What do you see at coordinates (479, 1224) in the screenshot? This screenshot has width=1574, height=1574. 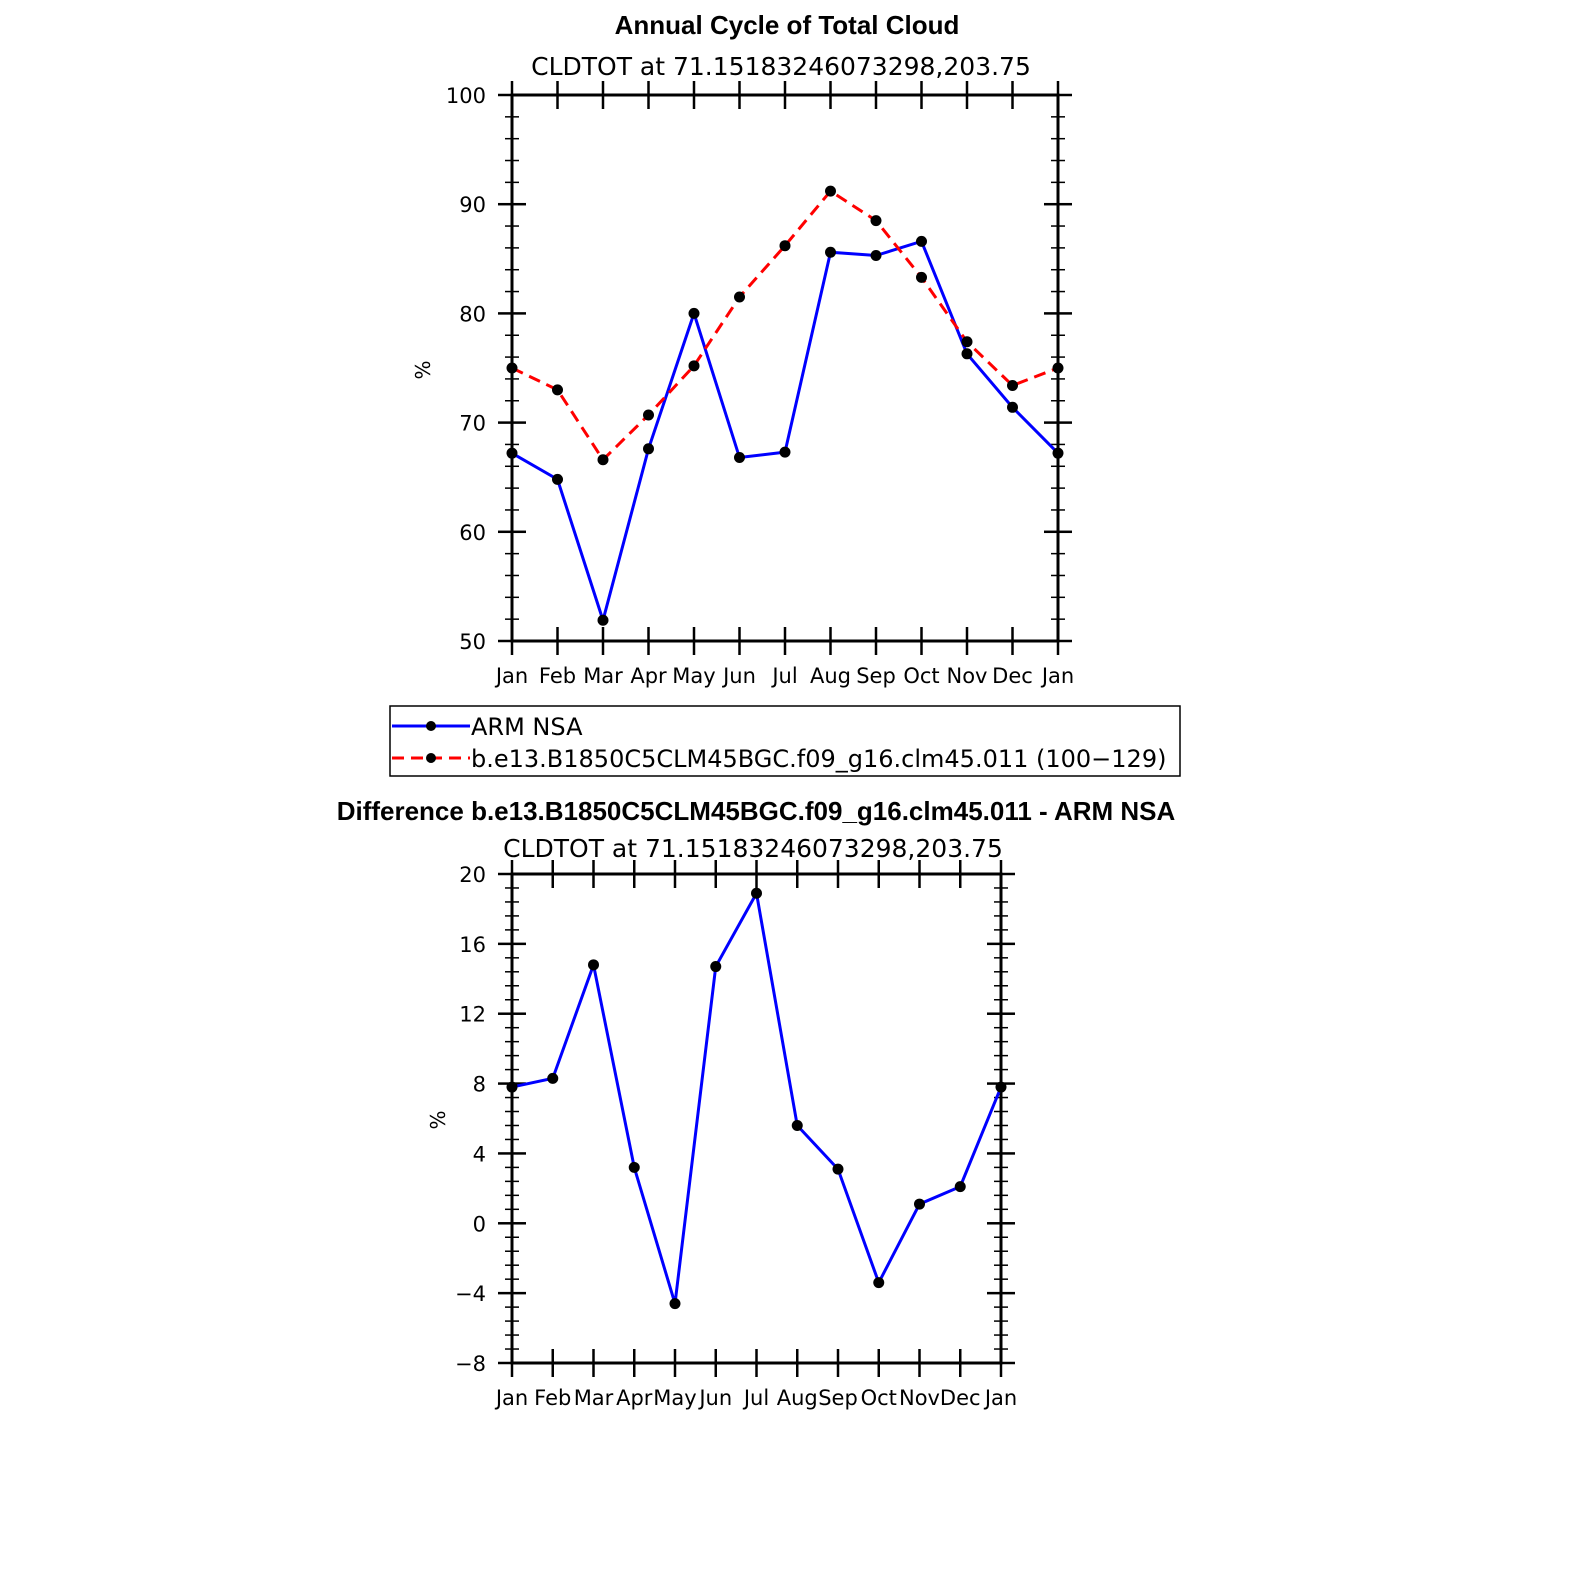 I see `y-tick-label: 0` at bounding box center [479, 1224].